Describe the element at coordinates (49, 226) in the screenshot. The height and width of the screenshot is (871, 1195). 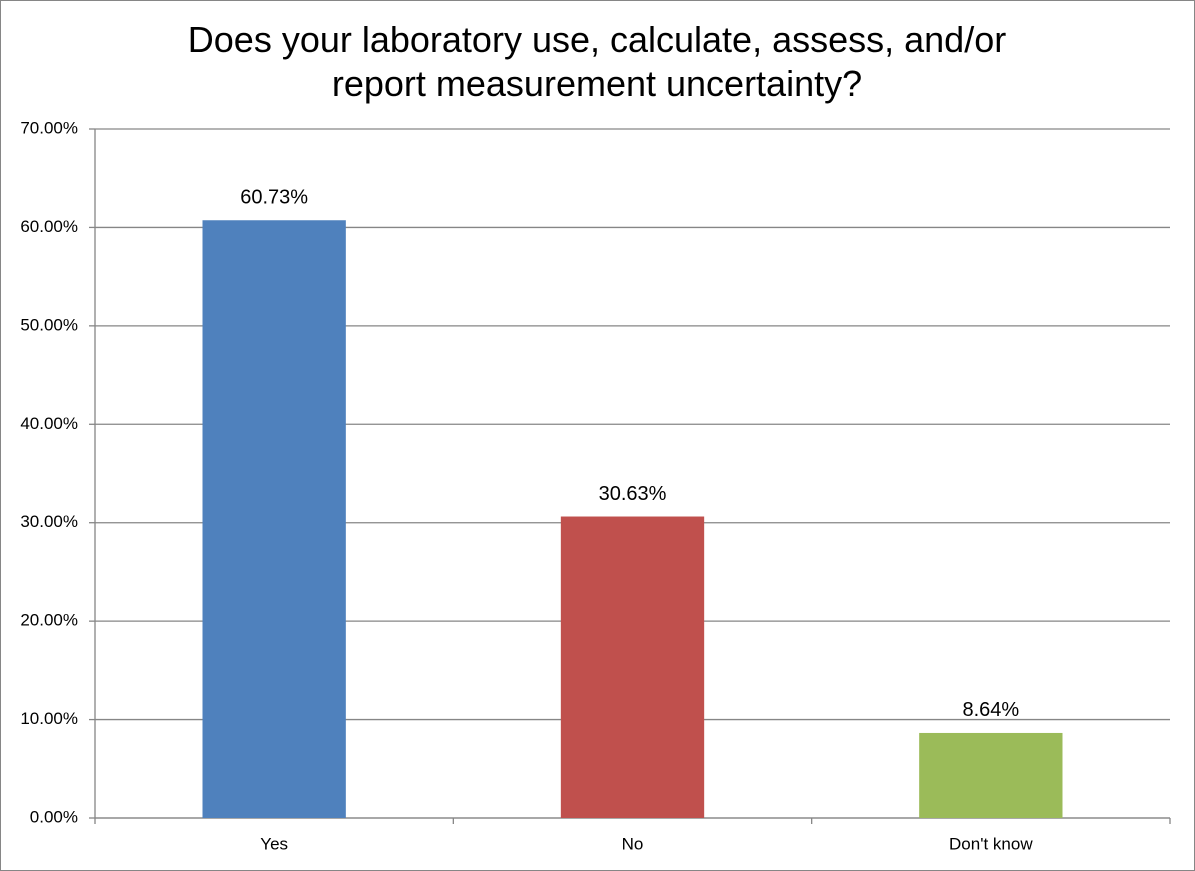
I see `y-tick-label: 60.00%` at that location.